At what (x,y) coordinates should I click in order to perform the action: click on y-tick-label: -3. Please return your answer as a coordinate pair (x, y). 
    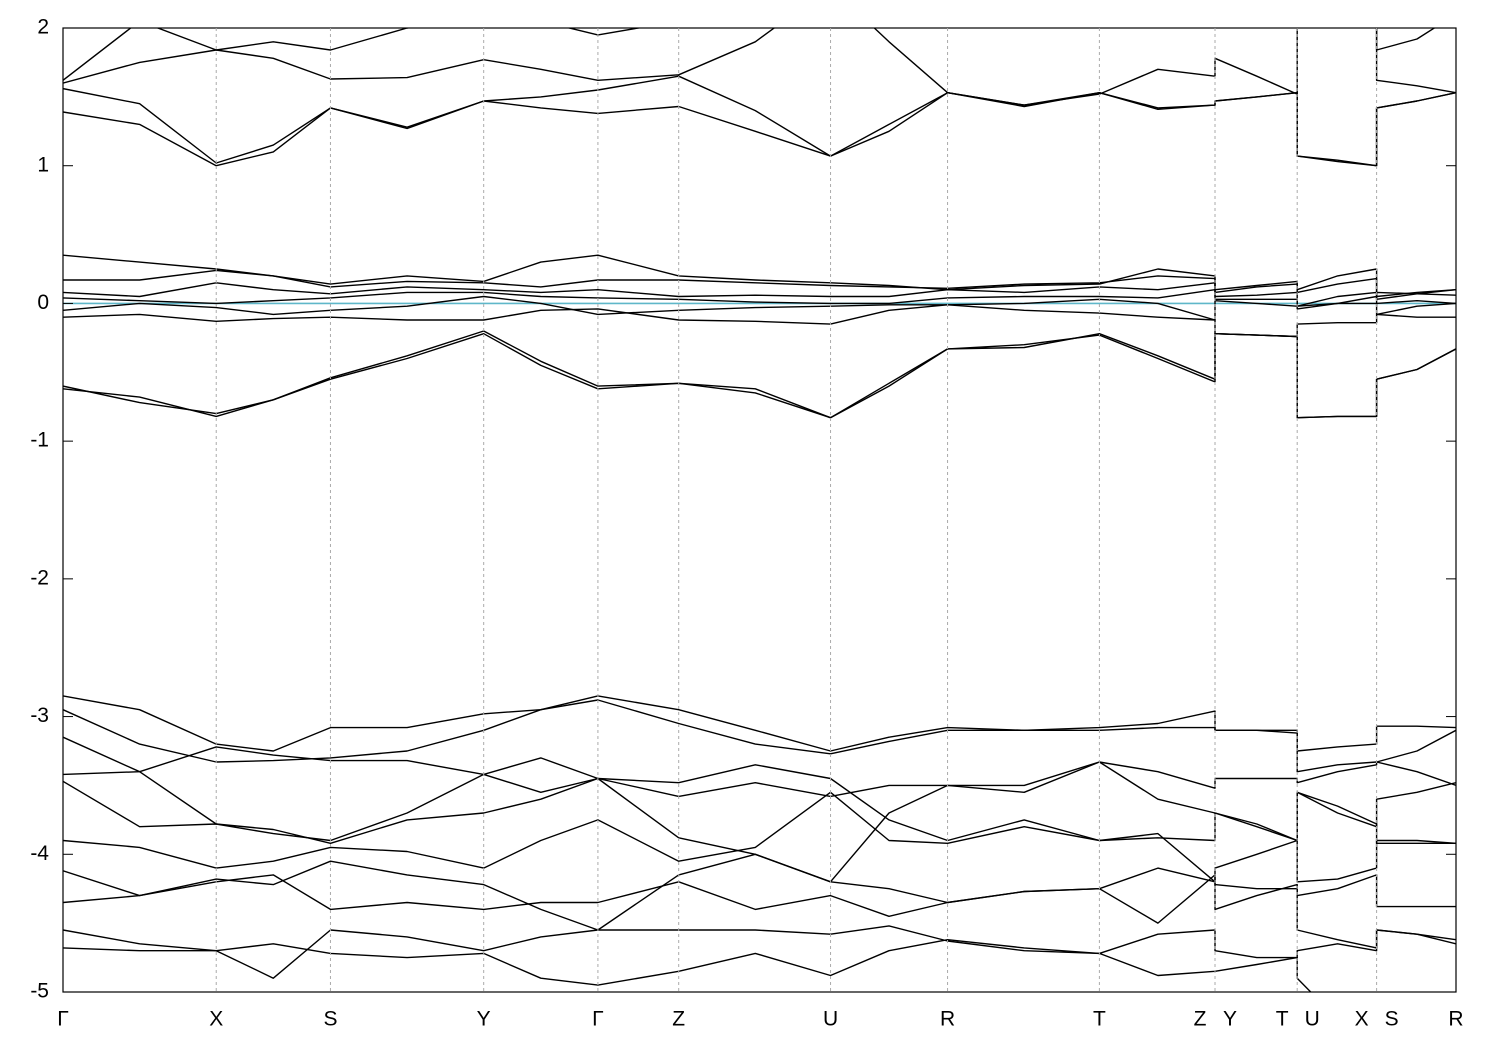
    Looking at the image, I should click on (39, 715).